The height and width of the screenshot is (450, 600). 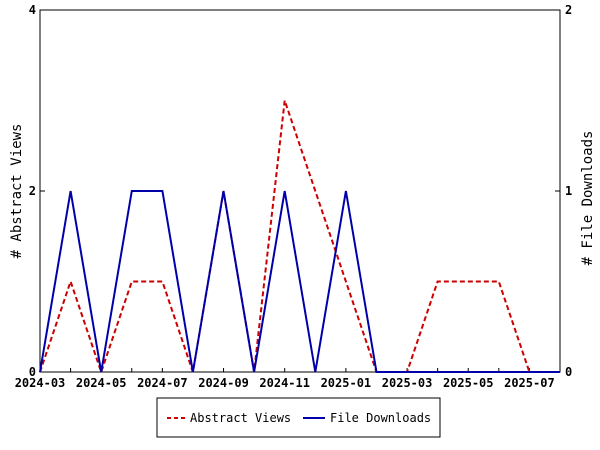 I want to click on x-tick-label: 2024-07, so click(x=162, y=383).